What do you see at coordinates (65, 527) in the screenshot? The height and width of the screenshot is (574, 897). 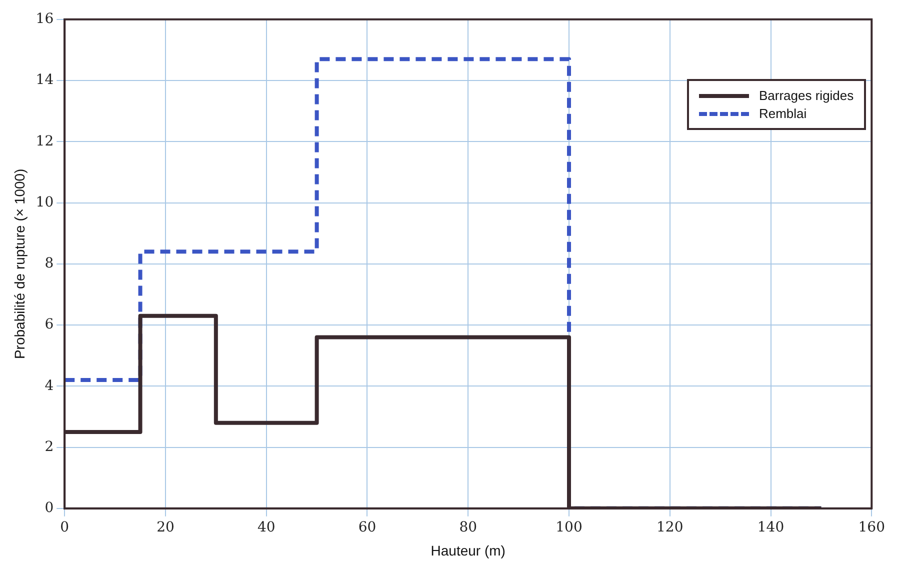 I see `x-tick-label: 0` at bounding box center [65, 527].